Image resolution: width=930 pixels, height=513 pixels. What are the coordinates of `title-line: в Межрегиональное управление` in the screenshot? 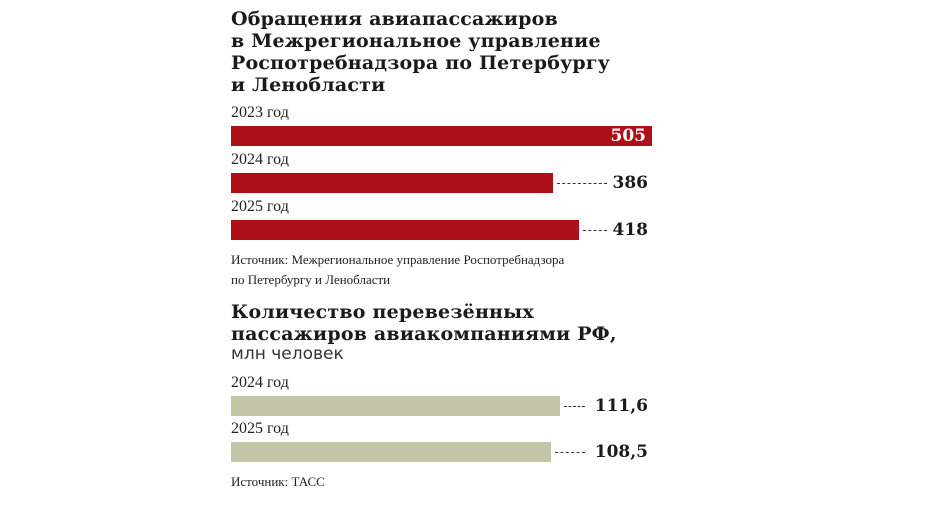 It's located at (416, 41).